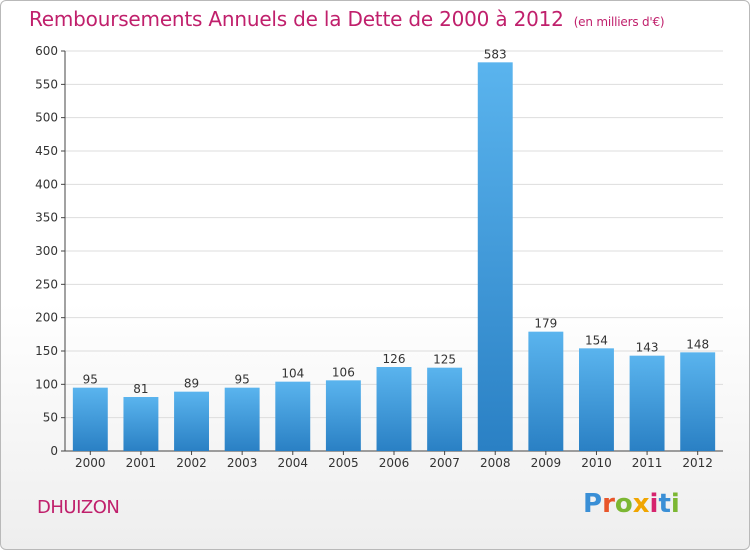 This screenshot has width=750, height=550. Describe the element at coordinates (593, 504) in the screenshot. I see `logo-letter: P` at that location.